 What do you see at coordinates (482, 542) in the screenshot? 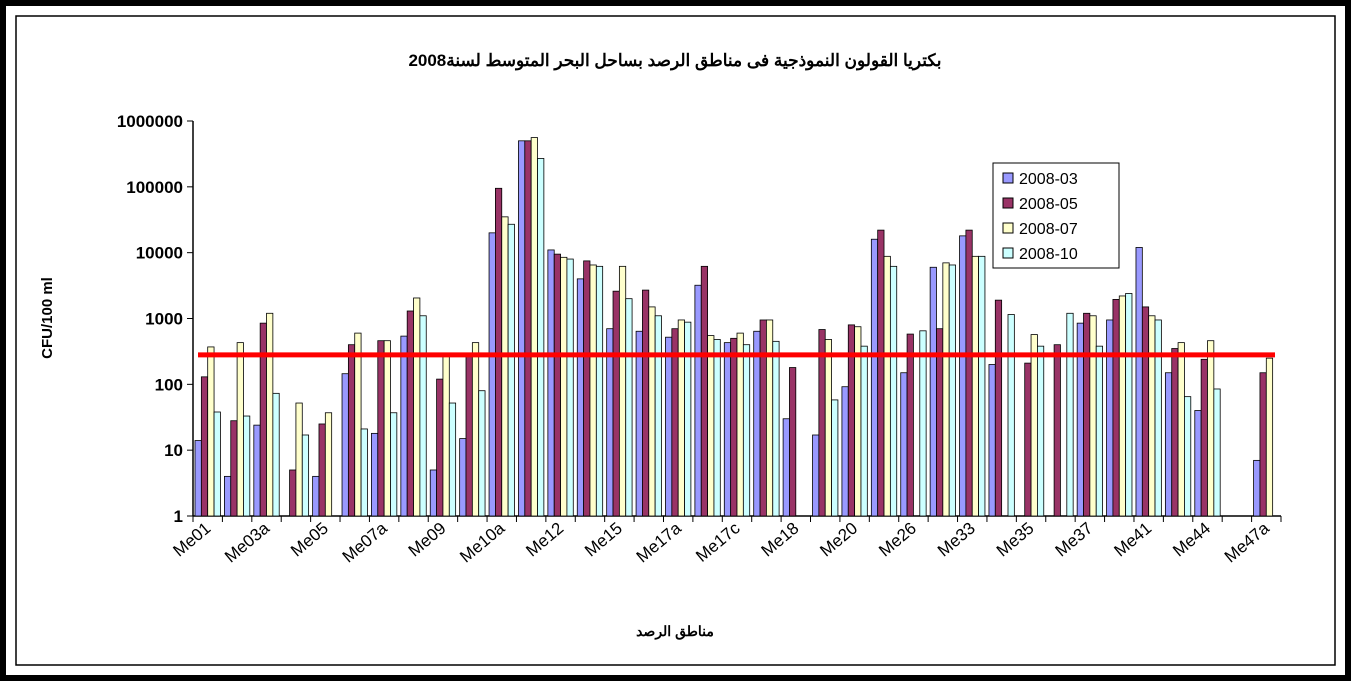
I see `x-tick-label: Me10a` at bounding box center [482, 542].